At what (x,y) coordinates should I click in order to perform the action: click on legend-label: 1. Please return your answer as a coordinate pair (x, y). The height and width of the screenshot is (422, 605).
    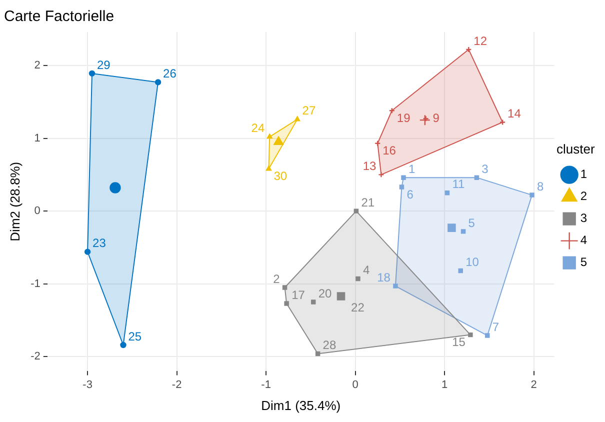
    Looking at the image, I should click on (584, 174).